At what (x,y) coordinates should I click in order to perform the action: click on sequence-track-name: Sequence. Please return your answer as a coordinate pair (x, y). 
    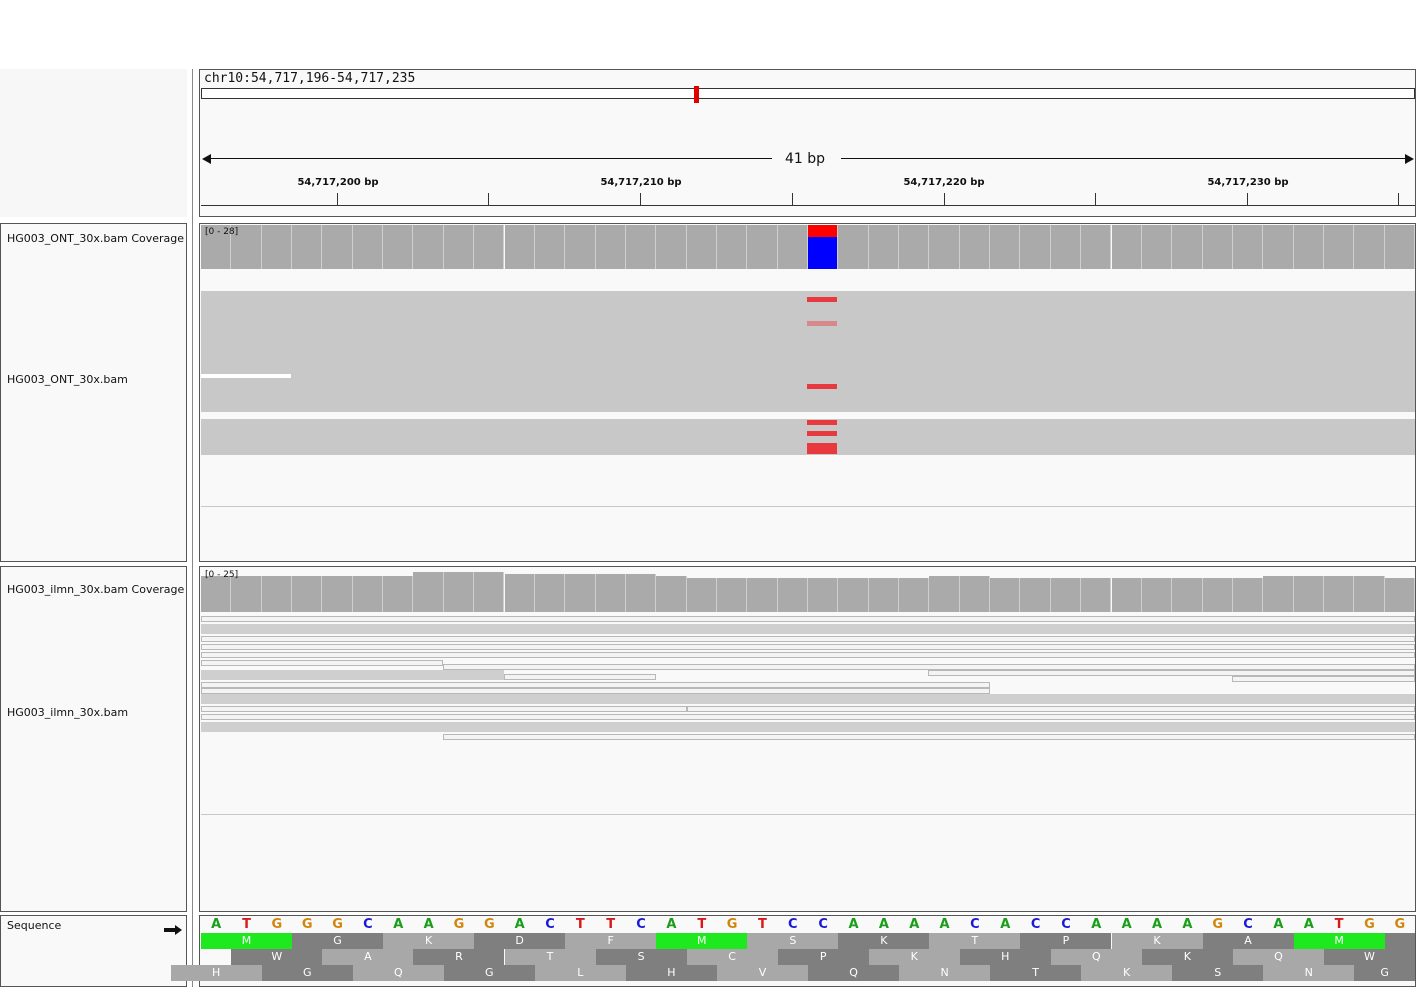
    Looking at the image, I should click on (34, 925).